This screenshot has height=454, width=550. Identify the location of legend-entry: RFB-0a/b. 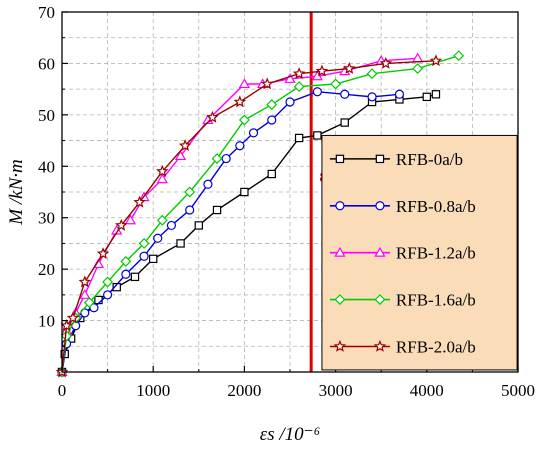
(396, 159).